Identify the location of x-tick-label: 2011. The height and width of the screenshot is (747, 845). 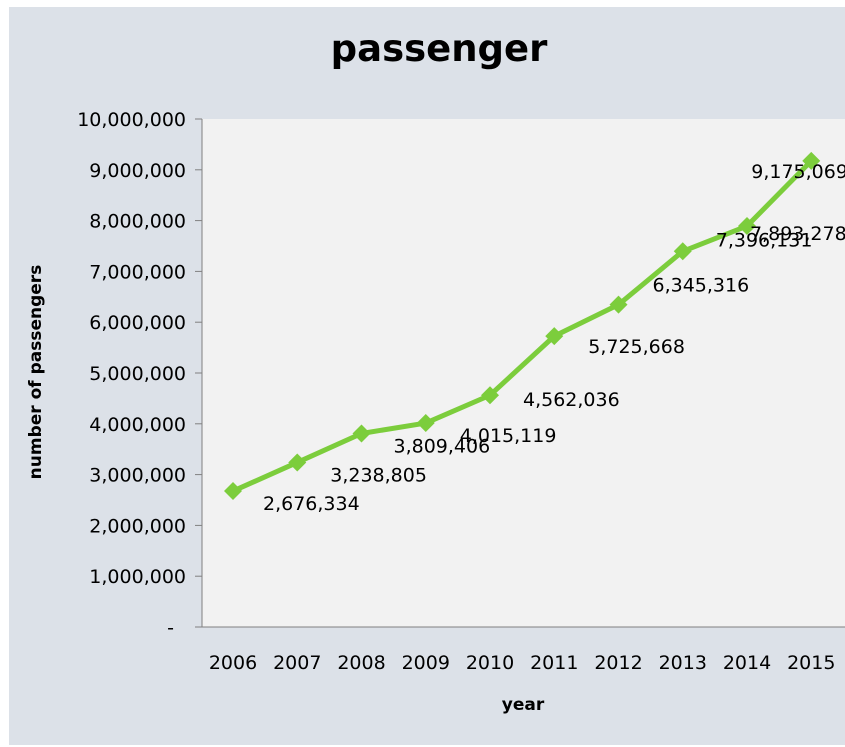
(554, 663).